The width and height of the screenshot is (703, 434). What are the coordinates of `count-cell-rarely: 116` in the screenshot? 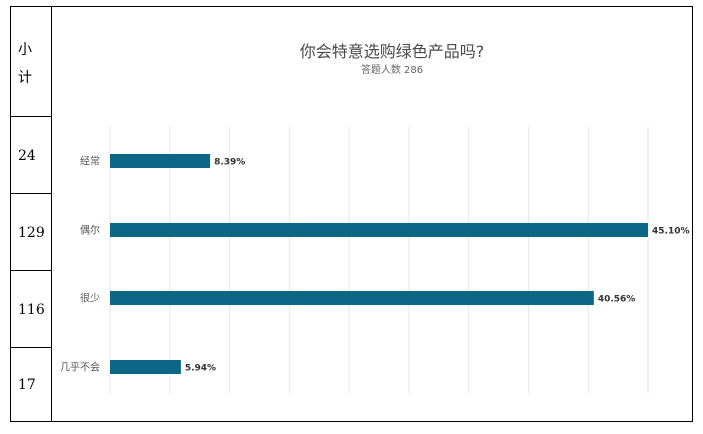 It's located at (31, 309).